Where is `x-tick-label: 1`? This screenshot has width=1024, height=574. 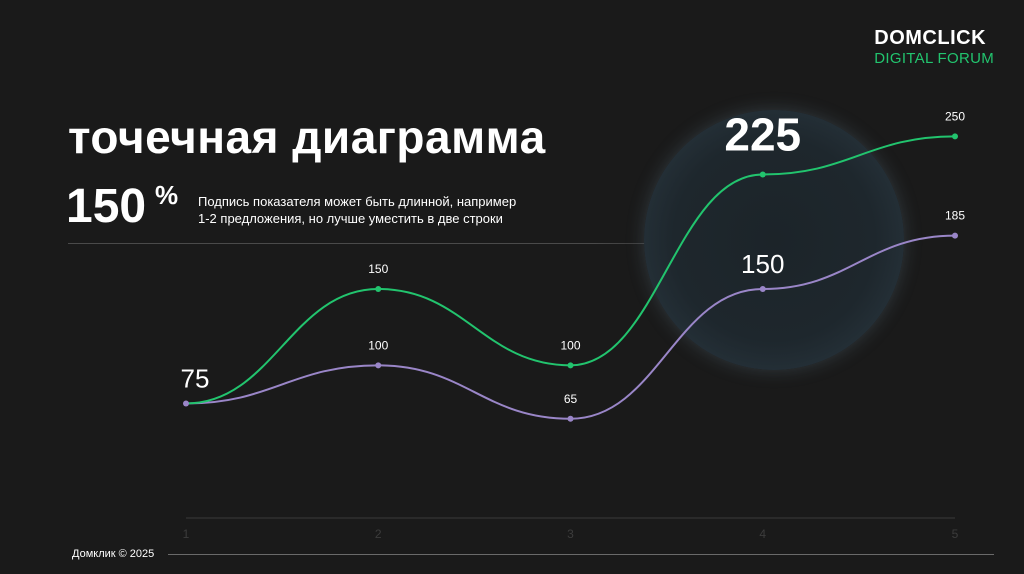 x-tick-label: 1 is located at coordinates (186, 534).